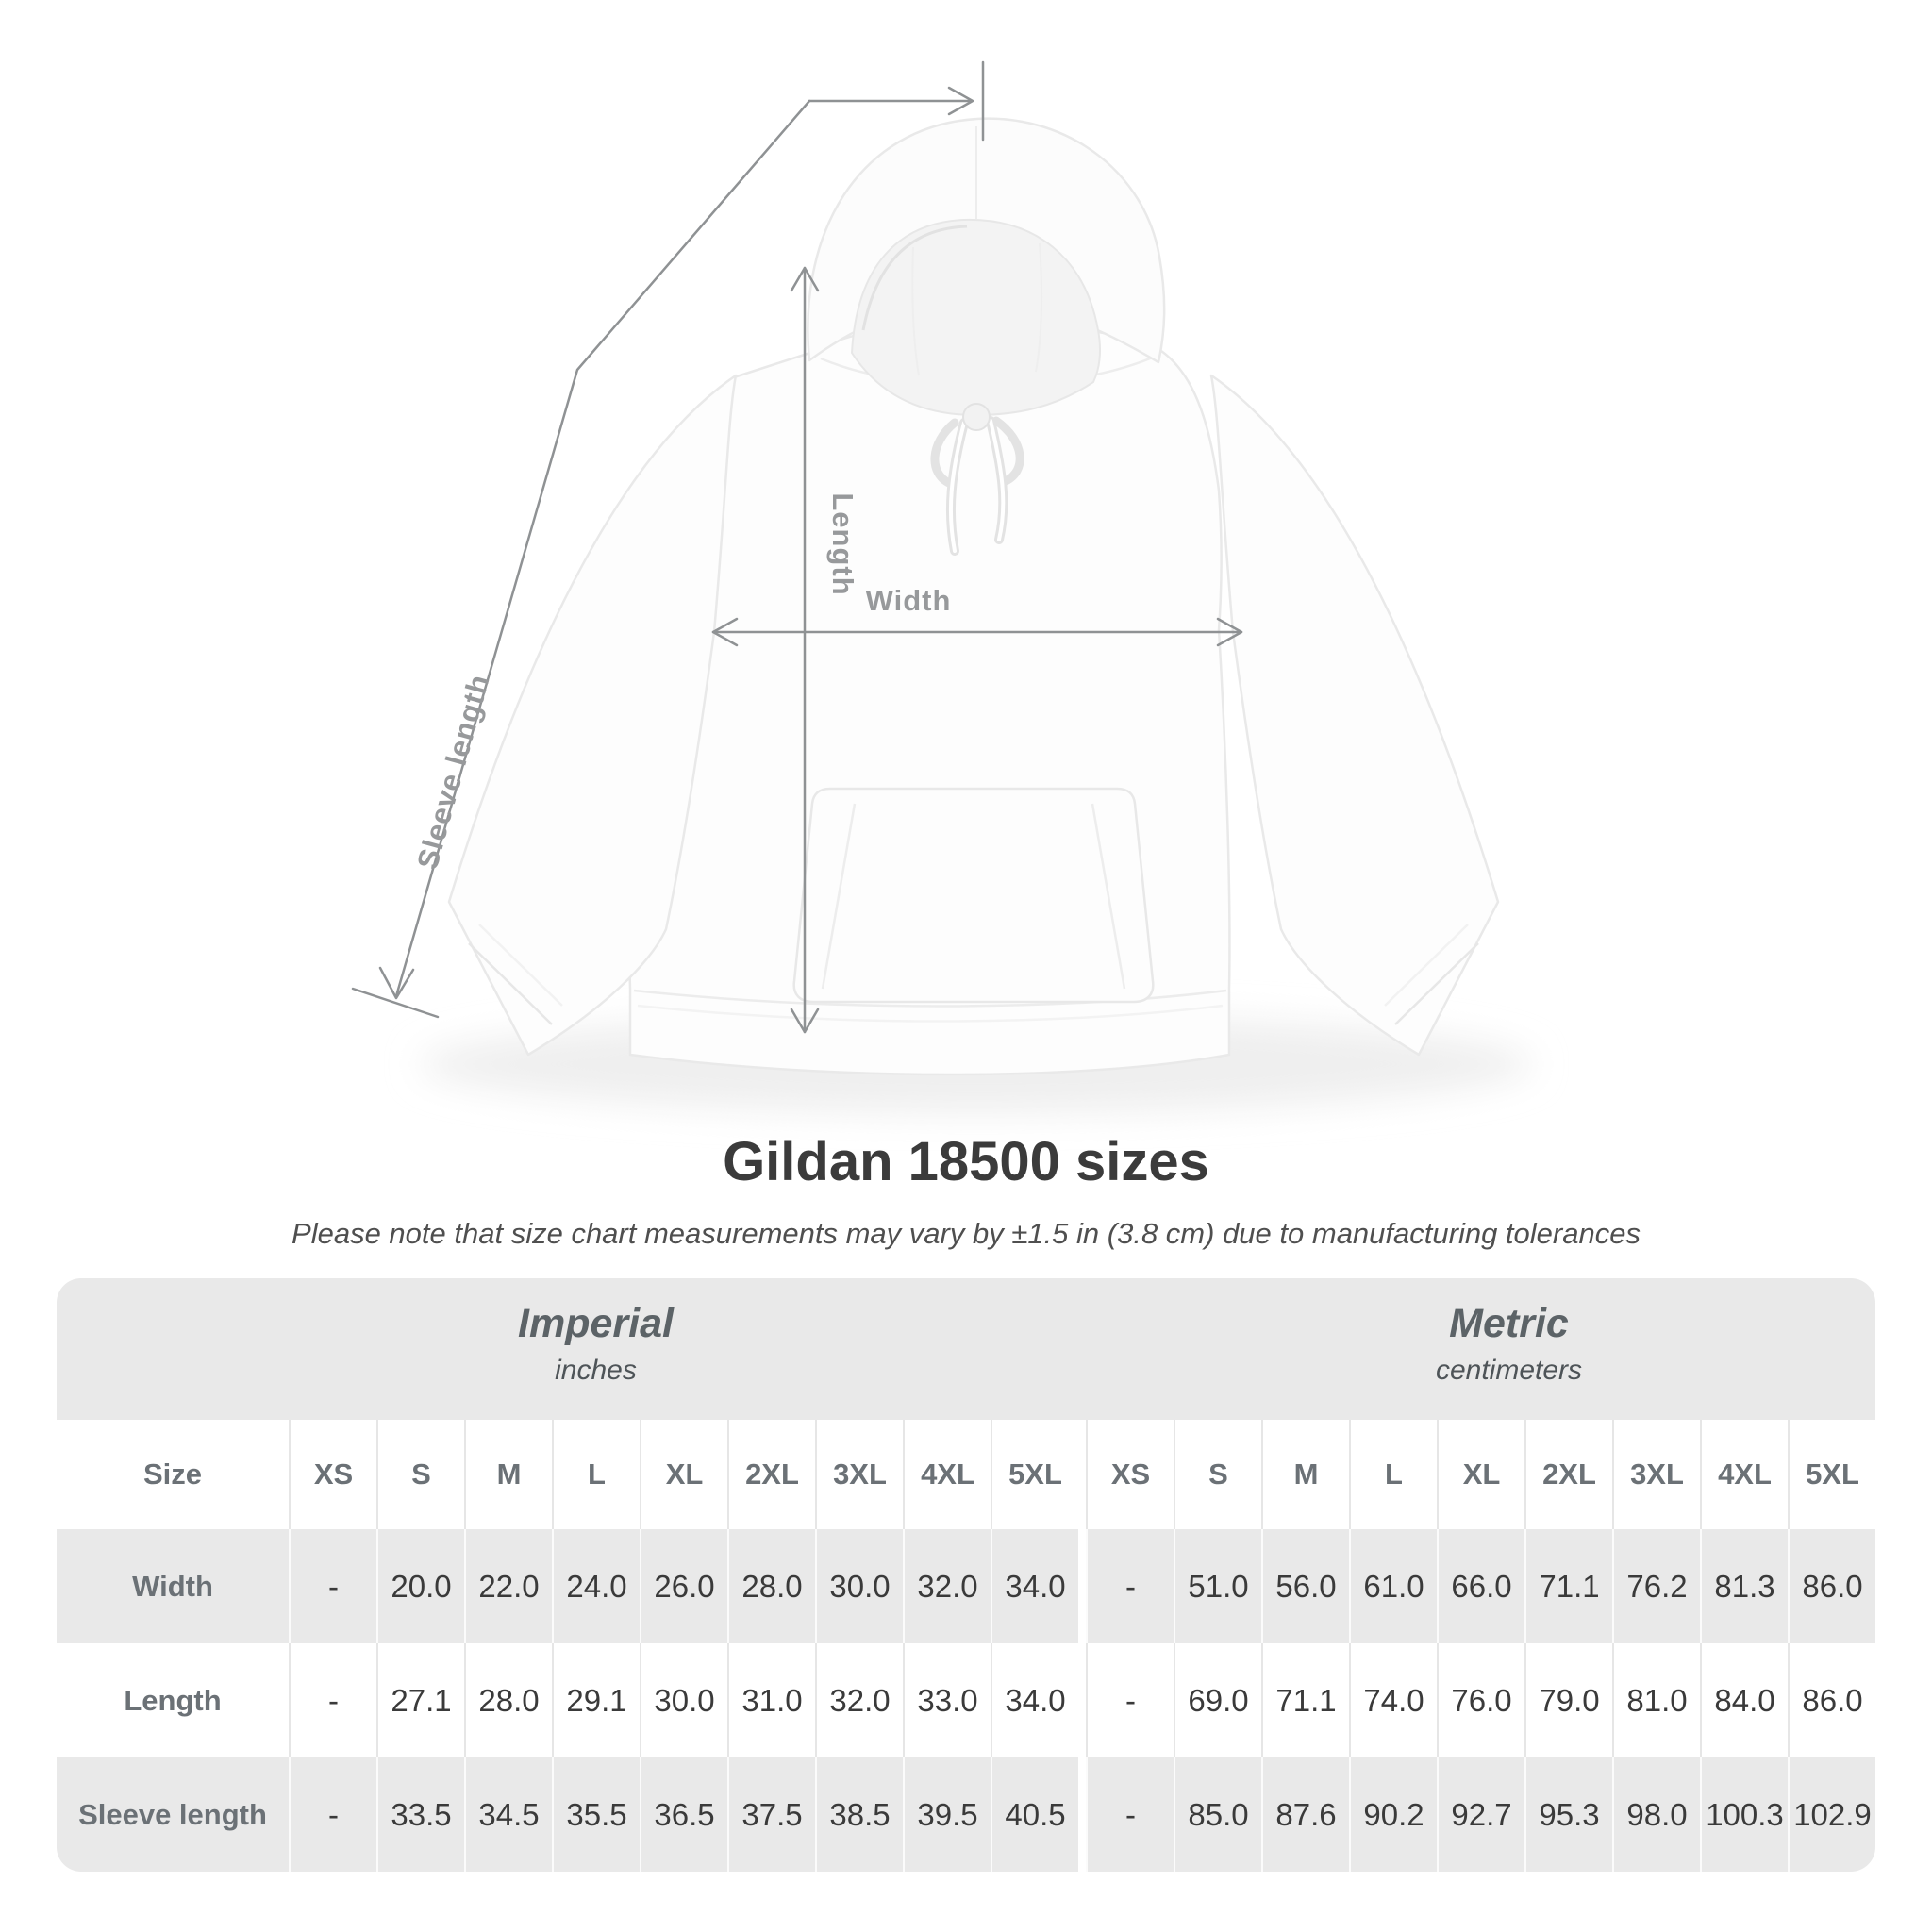  What do you see at coordinates (977, 480) in the screenshot?
I see `hood-drawstrings` at bounding box center [977, 480].